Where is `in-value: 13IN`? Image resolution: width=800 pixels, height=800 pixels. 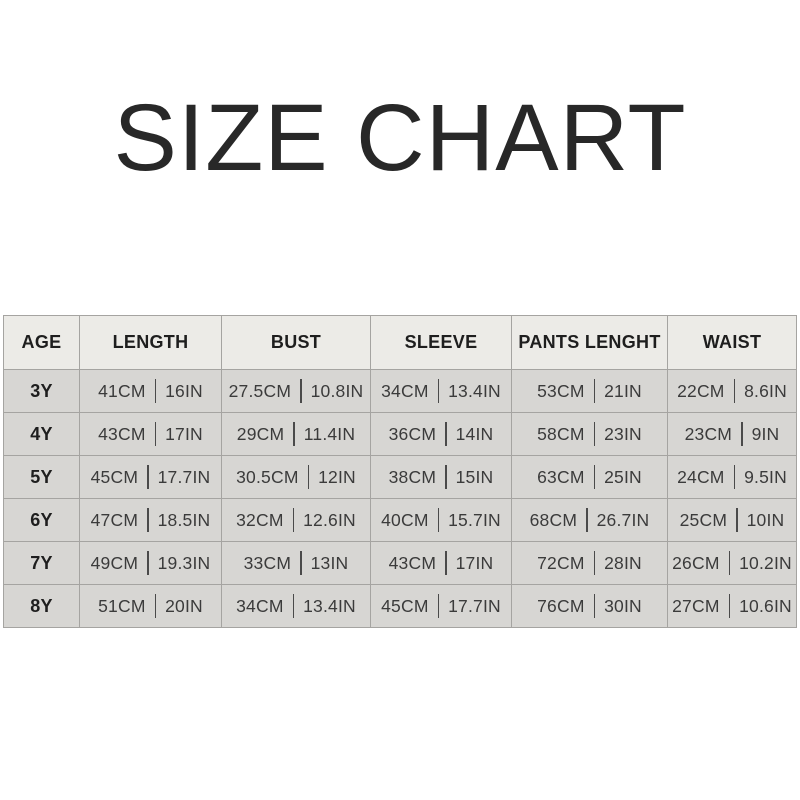 in-value: 13IN is located at coordinates (329, 562).